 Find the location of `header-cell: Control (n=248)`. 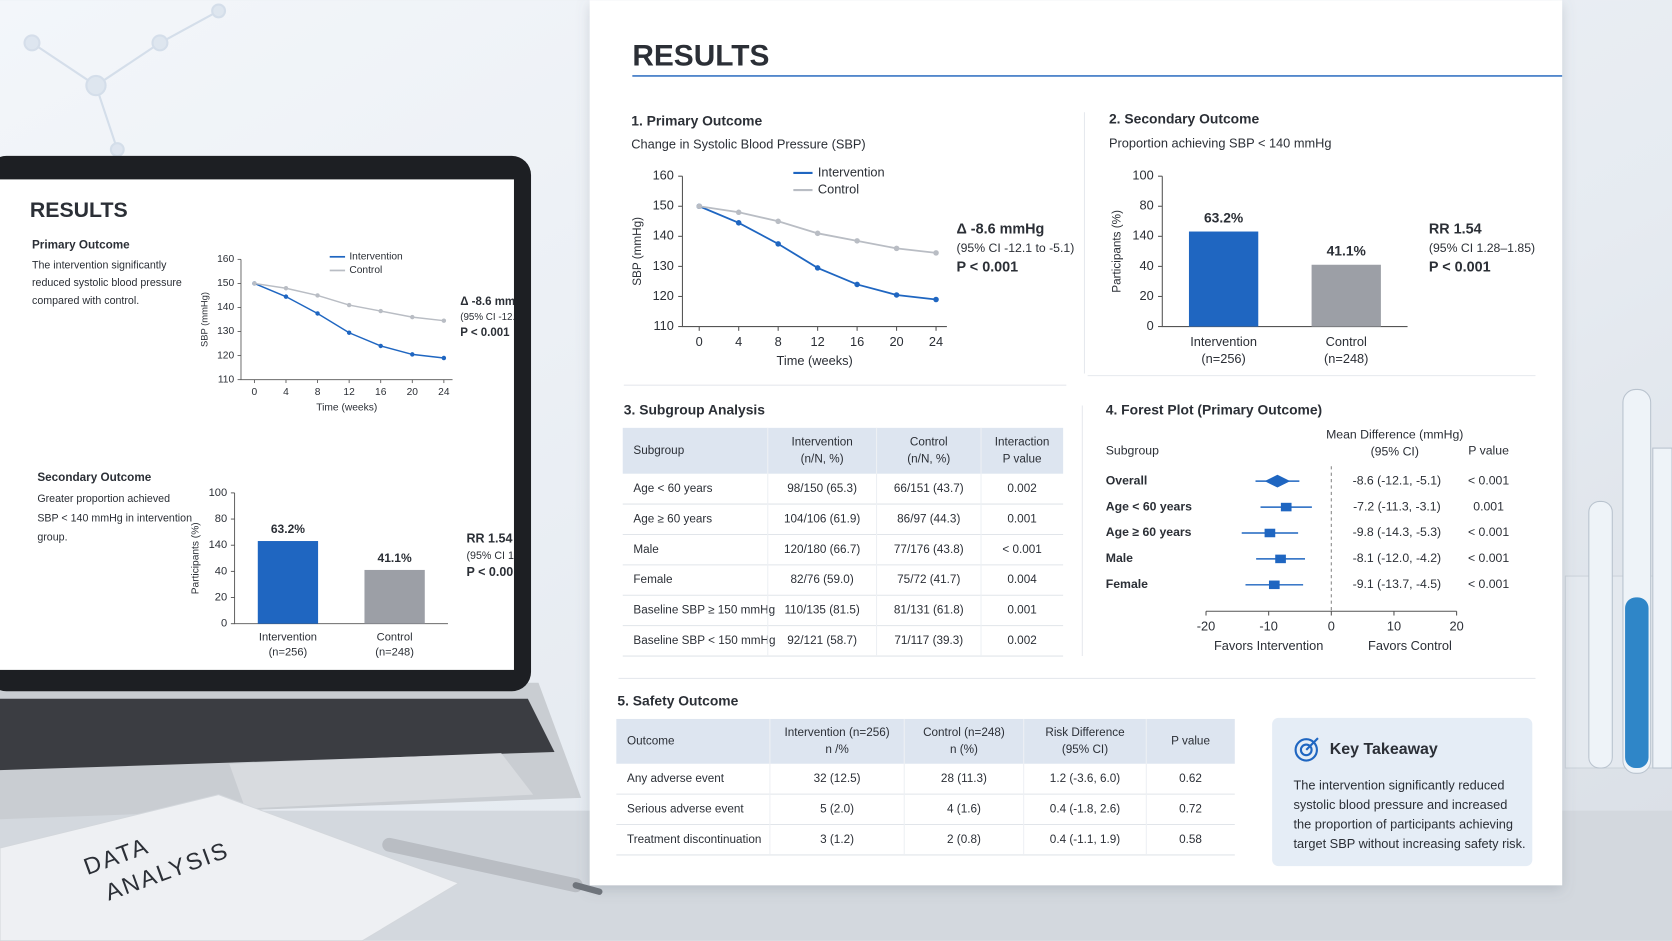

header-cell: Control (n=248) is located at coordinates (964, 732).